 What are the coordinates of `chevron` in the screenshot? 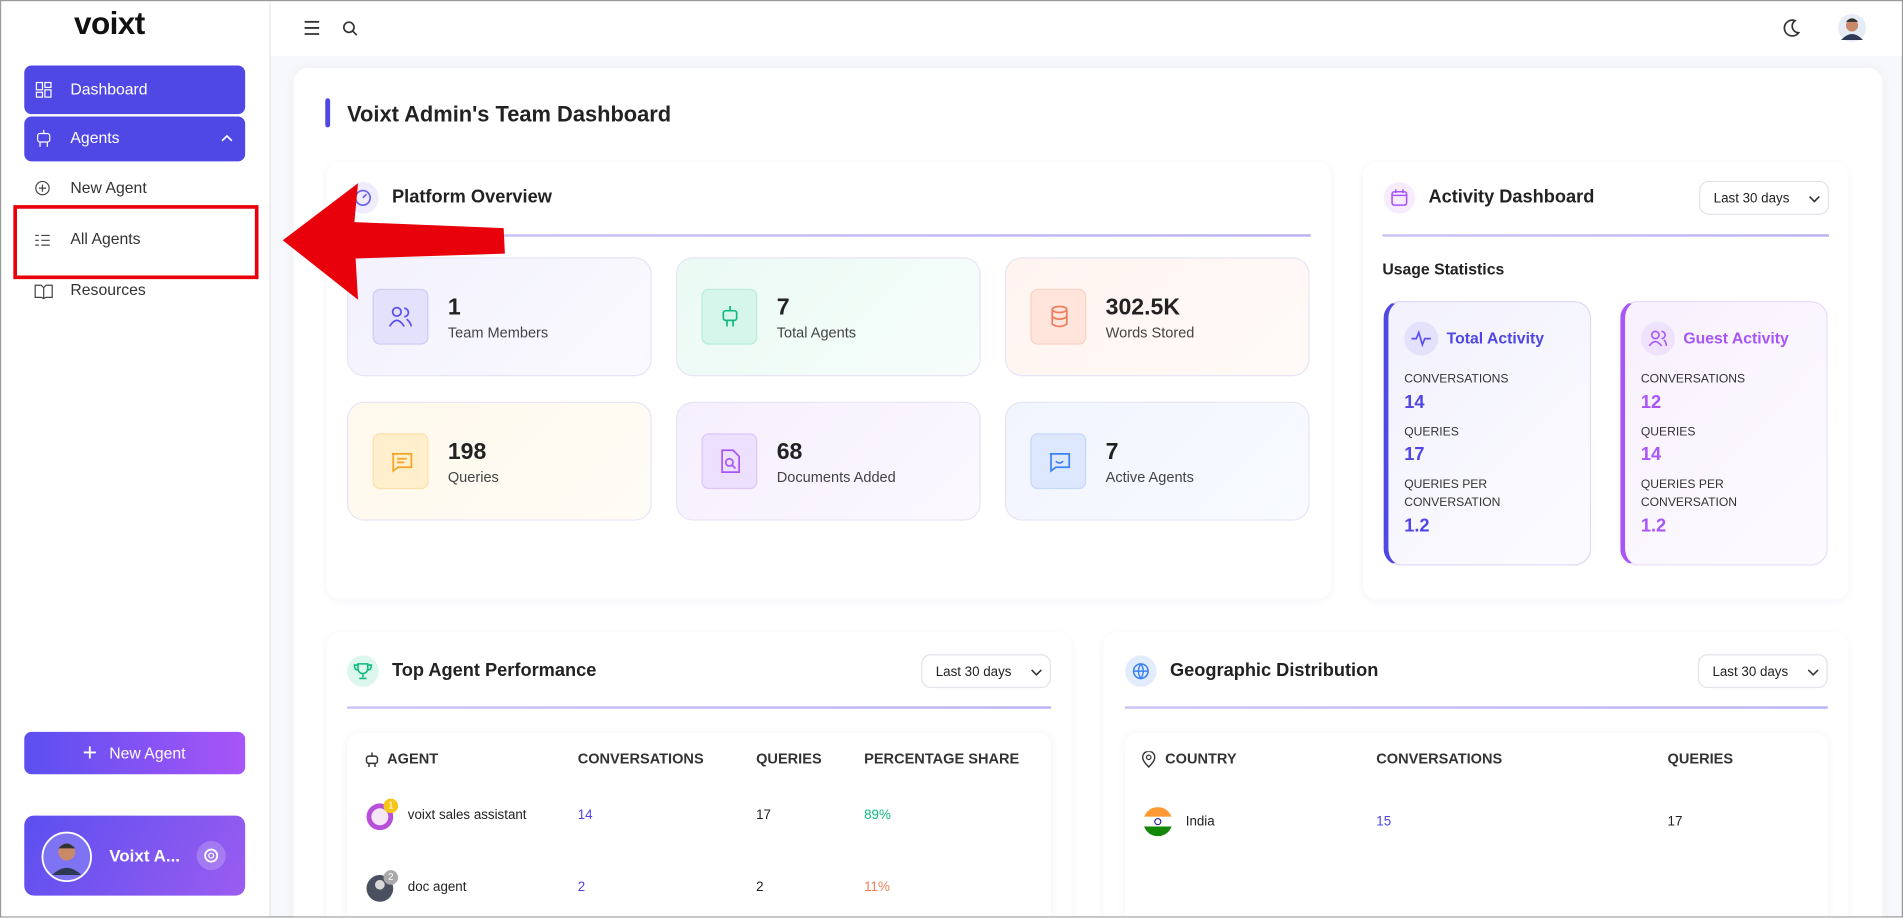 It's located at (227, 138).